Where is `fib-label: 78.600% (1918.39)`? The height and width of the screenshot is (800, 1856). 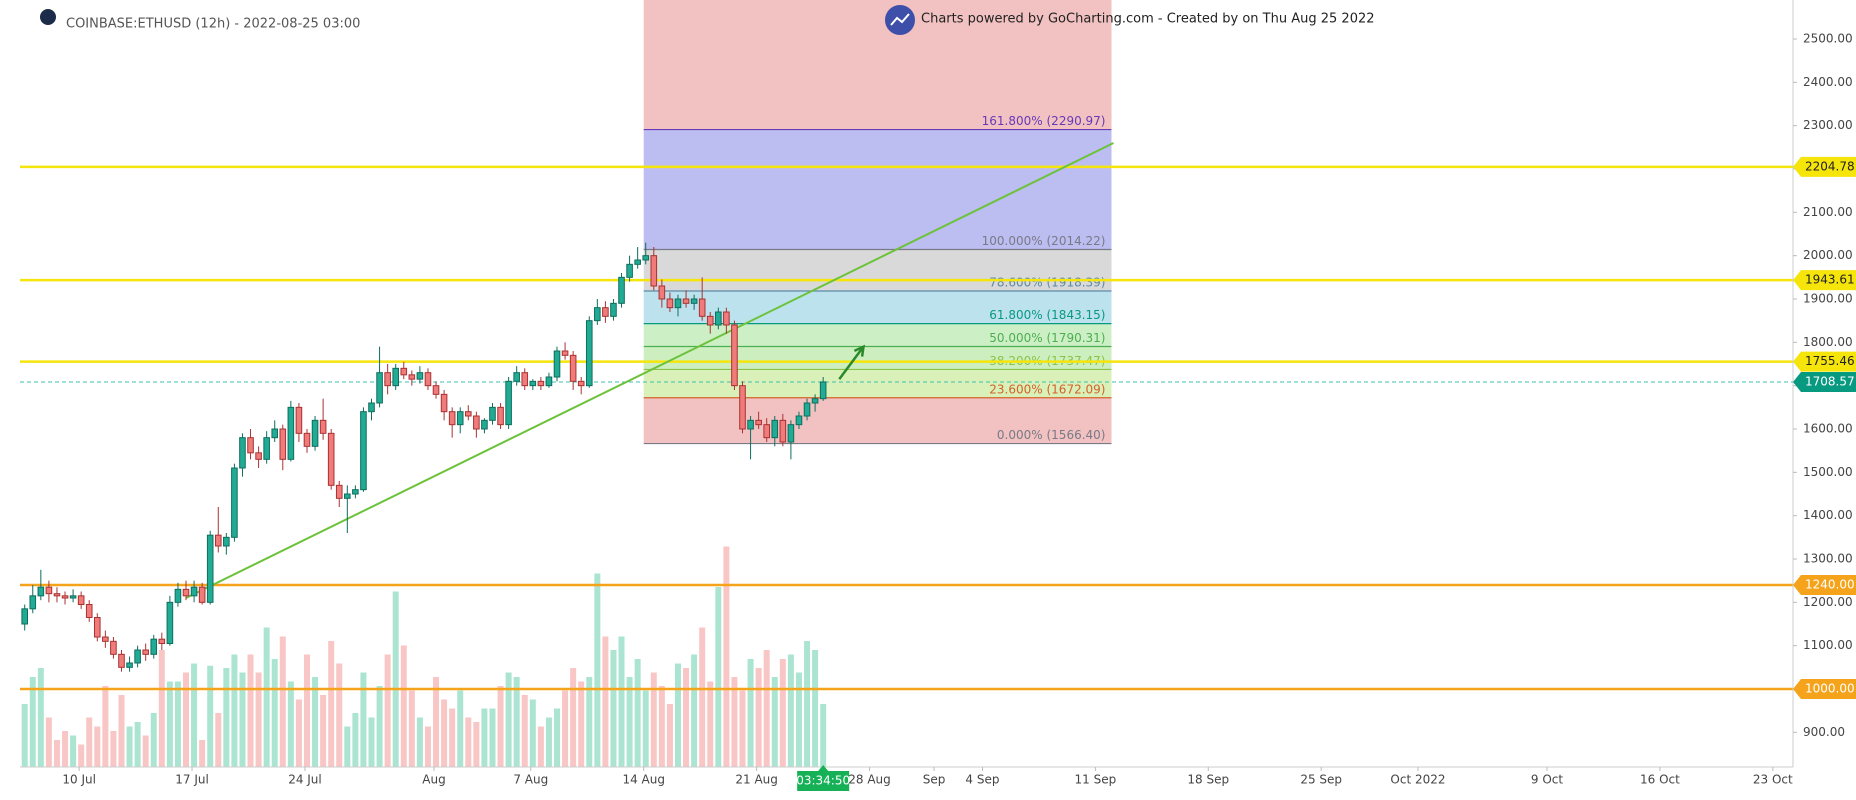
fib-label: 78.600% (1918.39) is located at coordinates (1047, 283).